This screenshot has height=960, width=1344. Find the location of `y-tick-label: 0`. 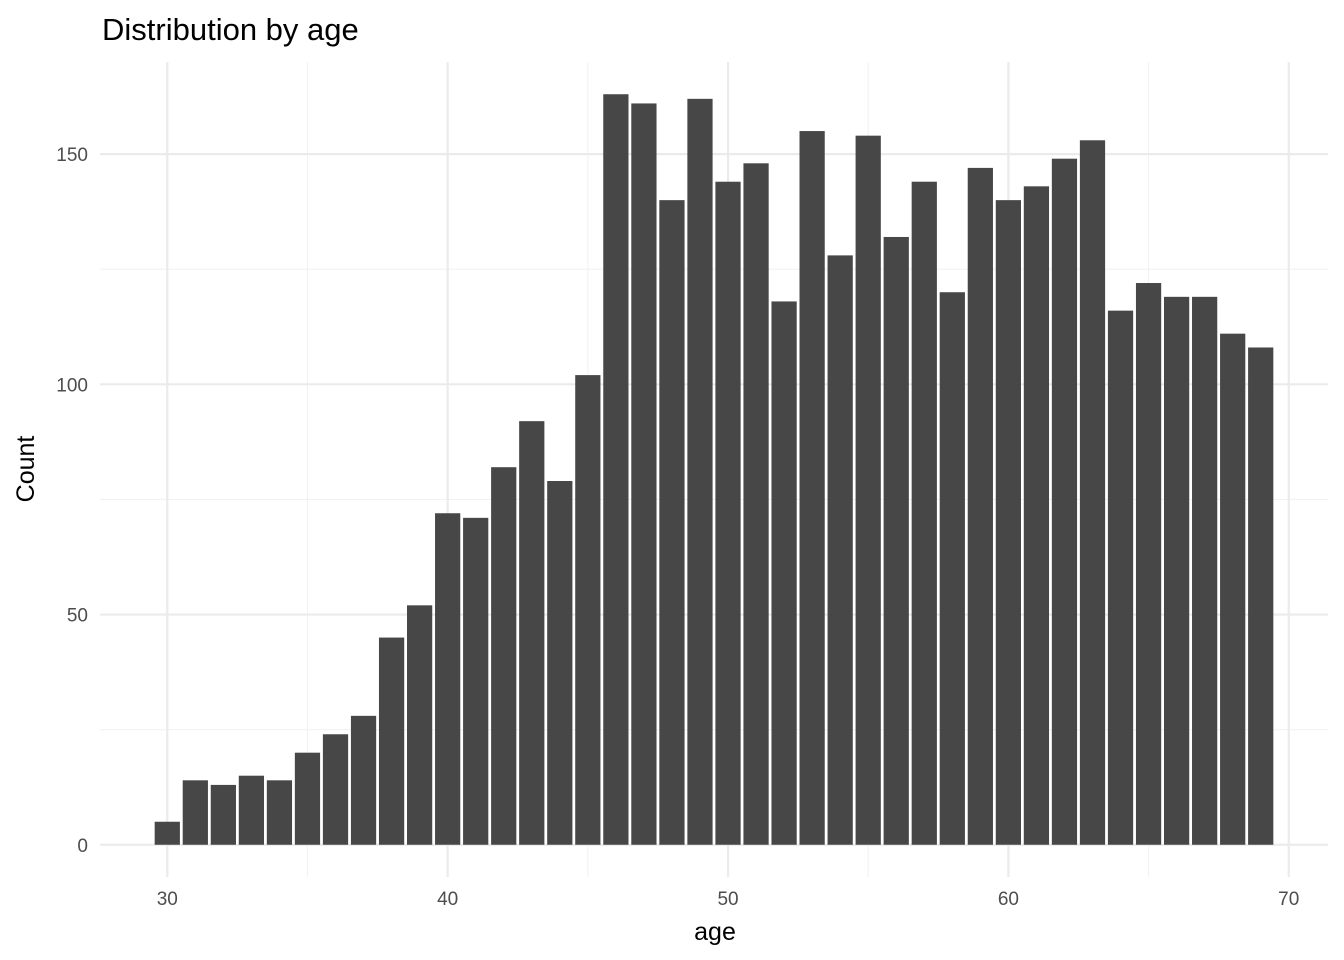

y-tick-label: 0 is located at coordinates (82, 846).